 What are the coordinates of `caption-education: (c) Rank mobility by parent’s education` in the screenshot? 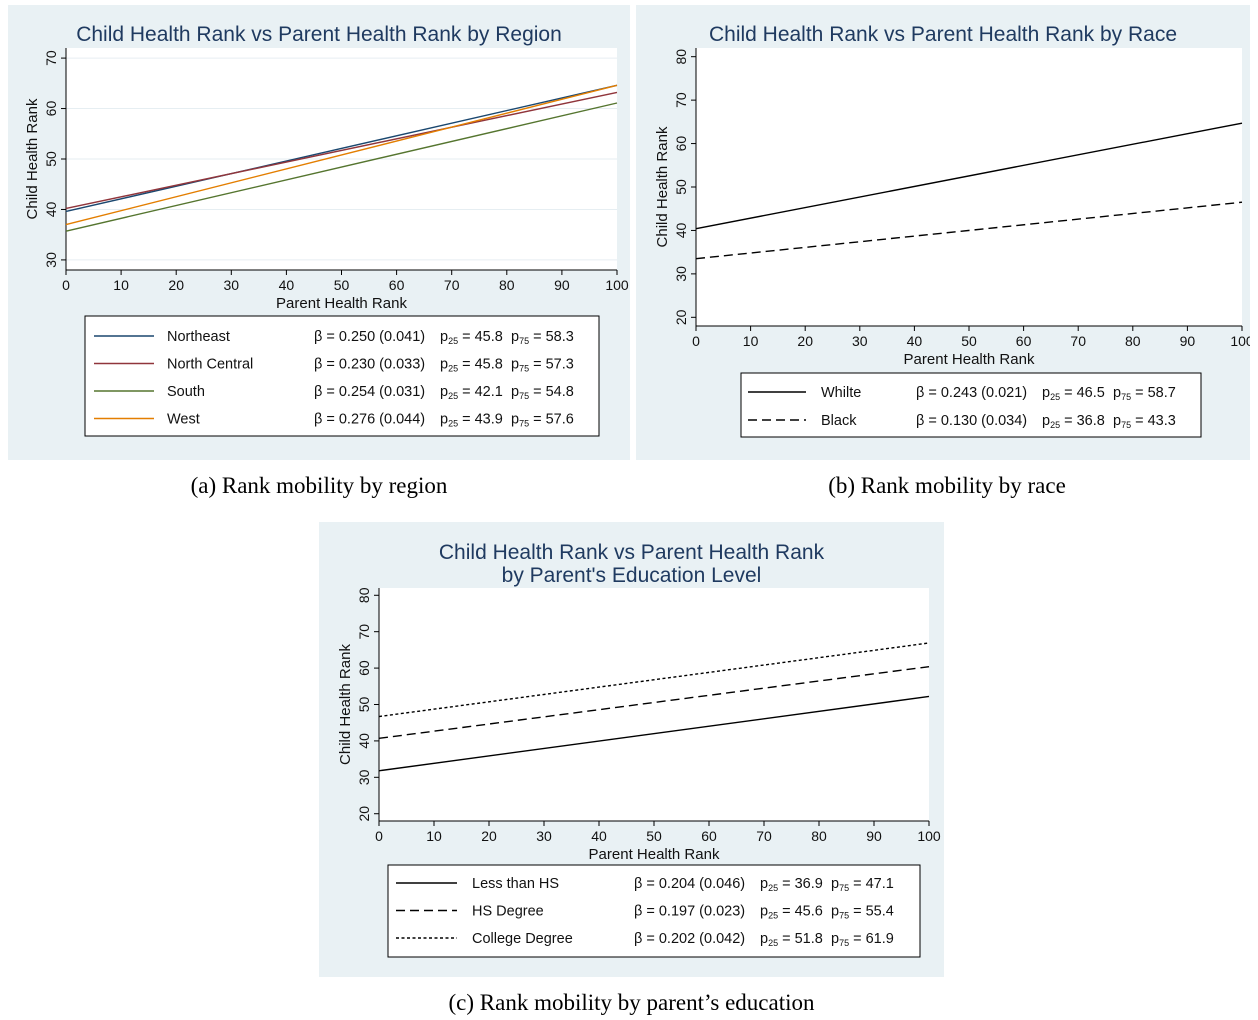 It's located at (631, 1002).